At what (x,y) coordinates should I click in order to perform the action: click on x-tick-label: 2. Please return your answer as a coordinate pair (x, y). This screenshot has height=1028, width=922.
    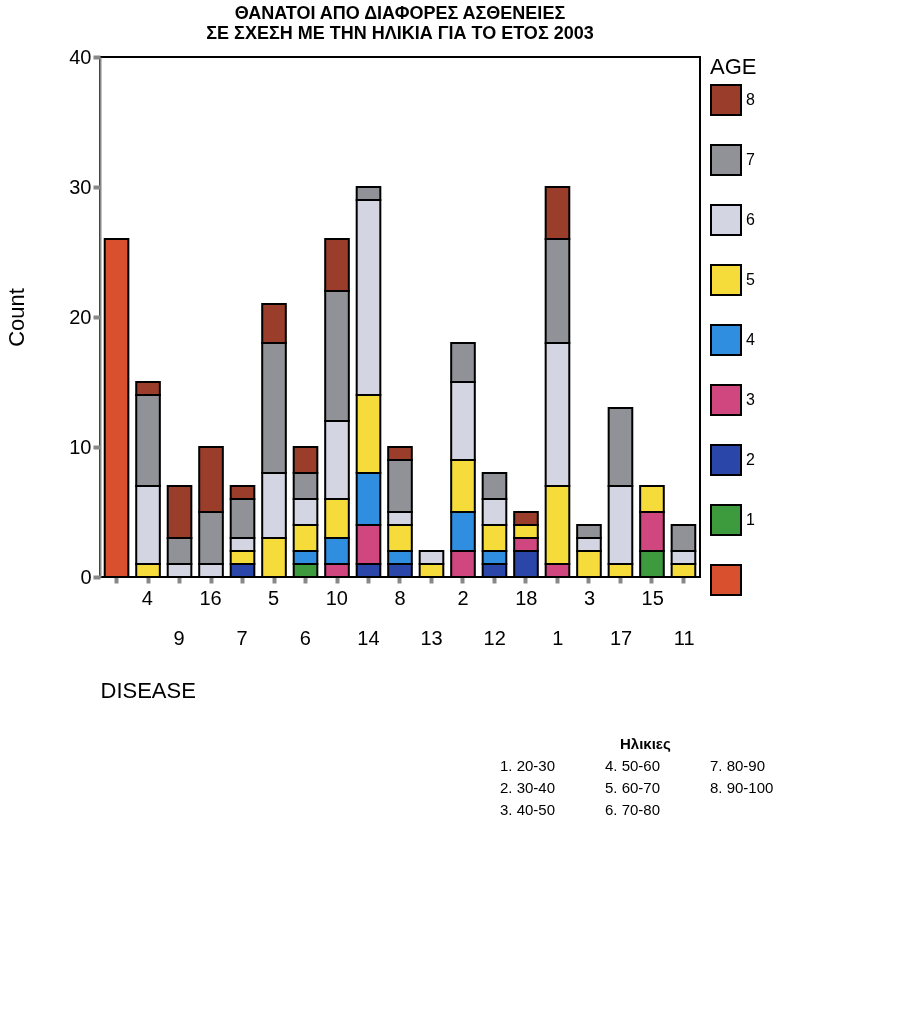
    Looking at the image, I should click on (463, 598).